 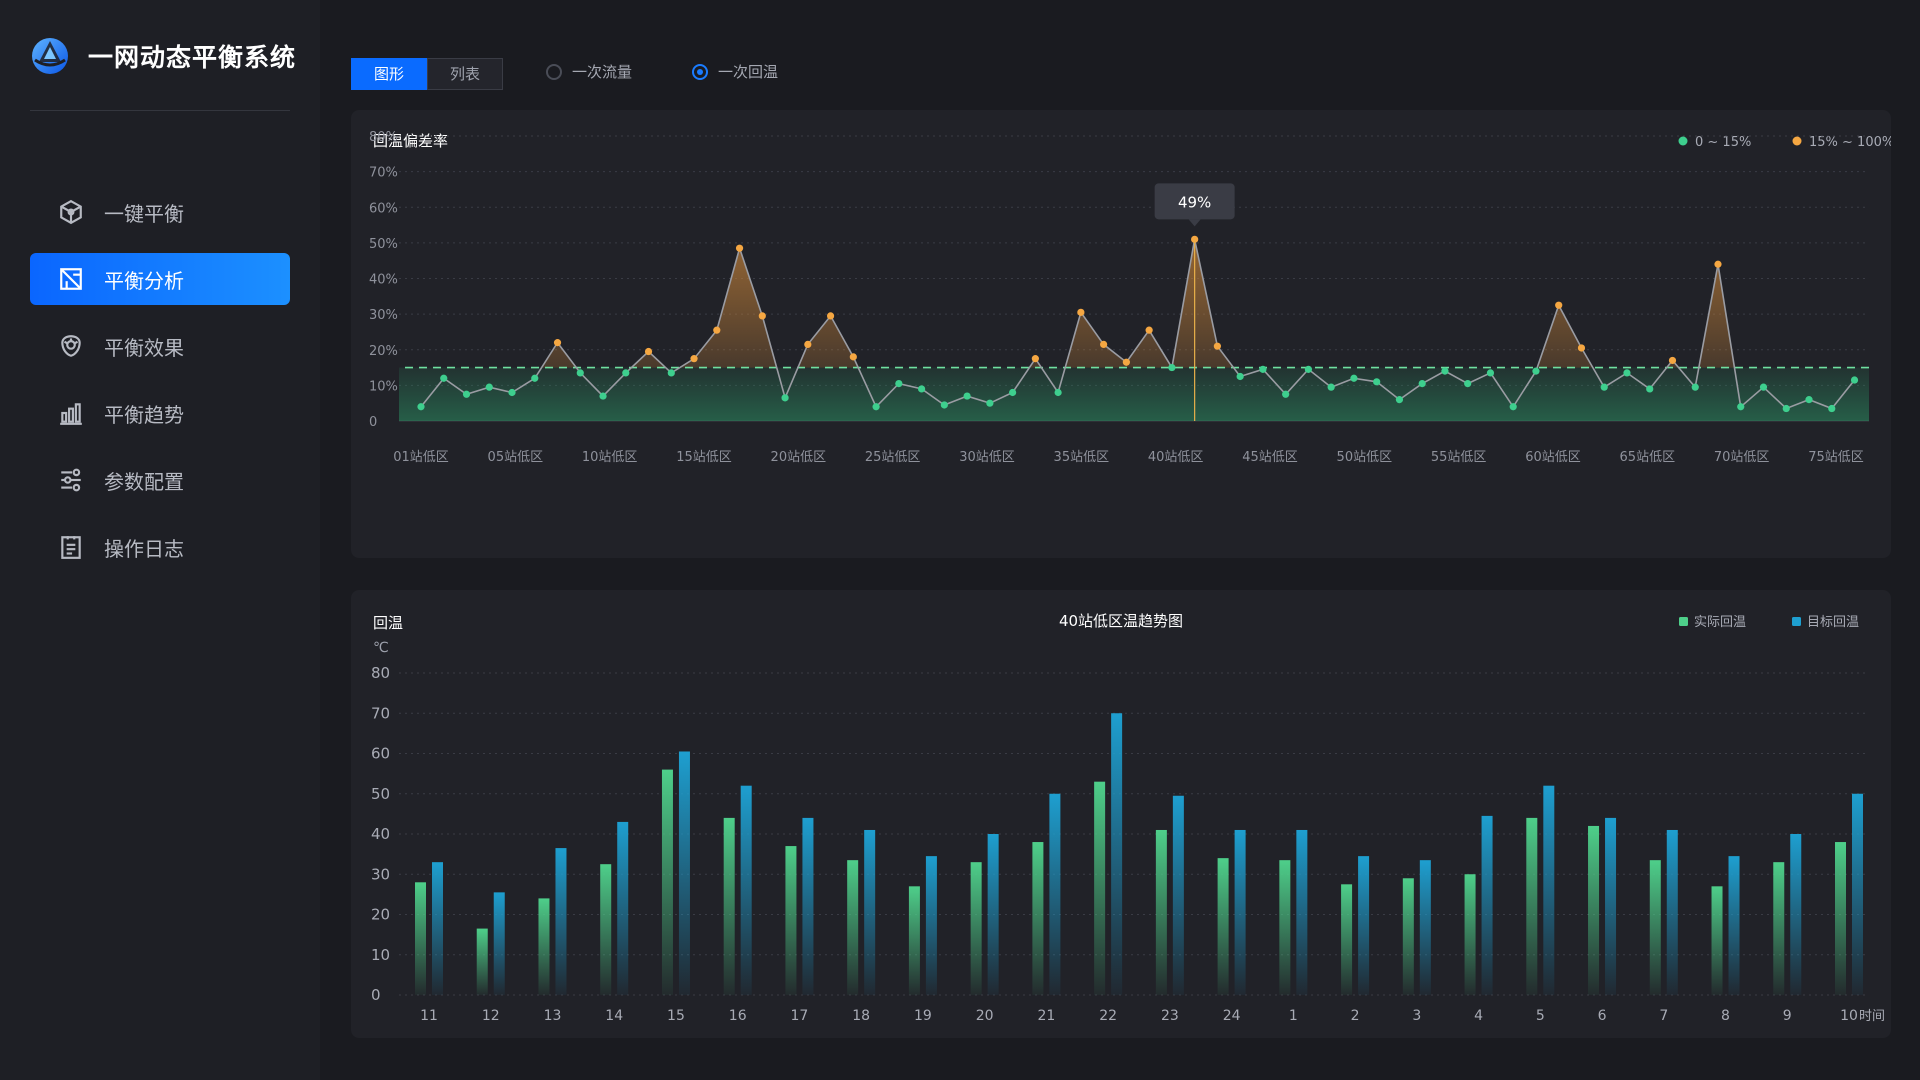 What do you see at coordinates (160, 547) in the screenshot?
I see `sidebar-item-operation-log: 操作日志` at bounding box center [160, 547].